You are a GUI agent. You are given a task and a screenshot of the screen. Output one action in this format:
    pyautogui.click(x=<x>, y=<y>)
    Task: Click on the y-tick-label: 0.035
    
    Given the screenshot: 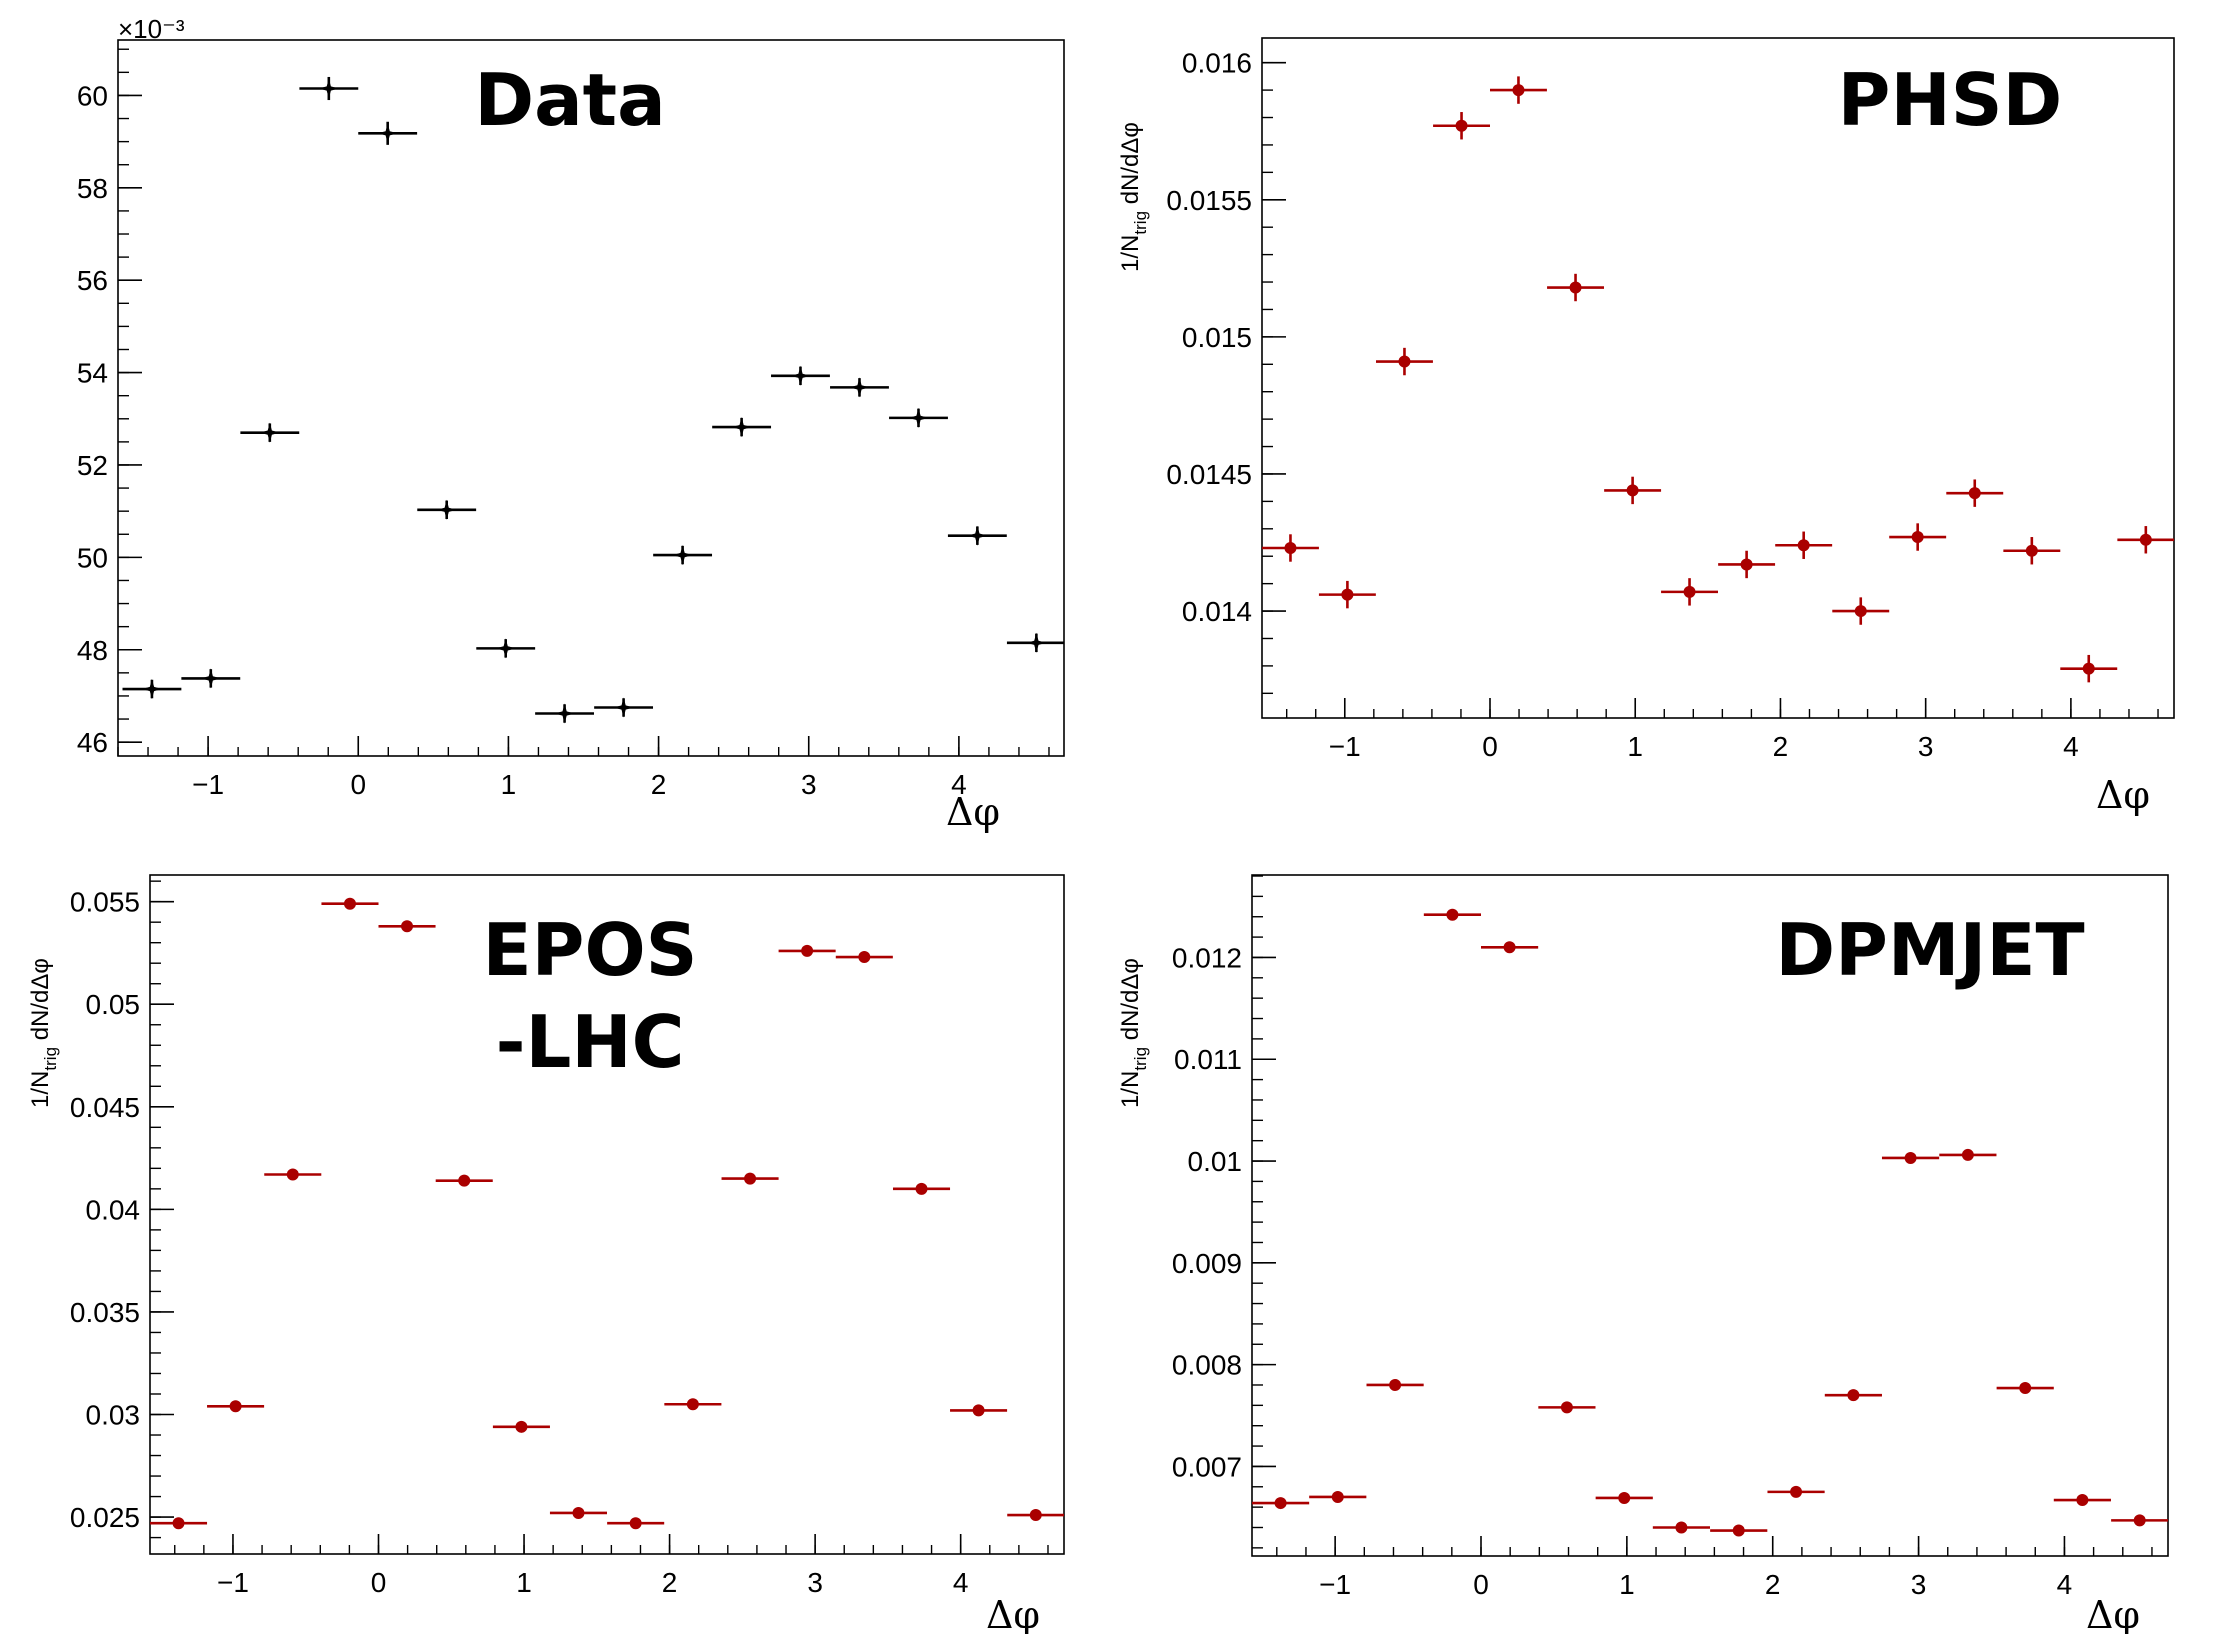 What is the action you would take?
    pyautogui.click(x=105, y=1312)
    